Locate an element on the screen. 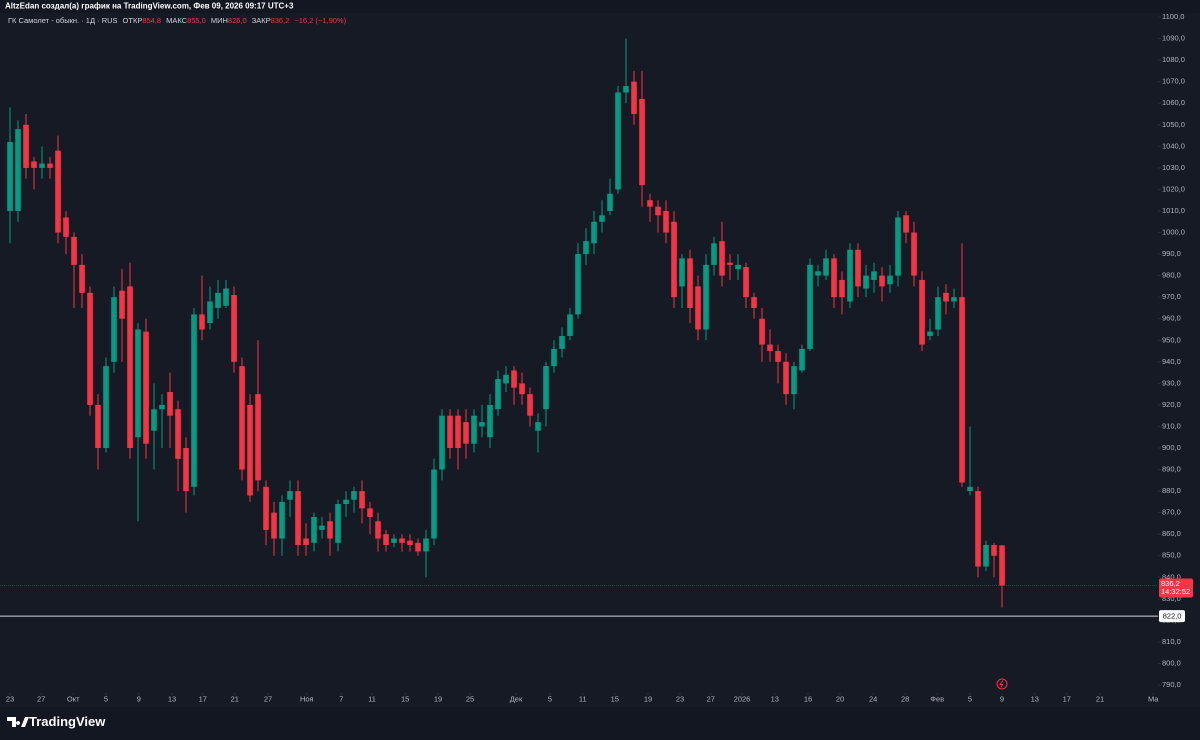 The width and height of the screenshot is (1200, 740). legend-item-value: 854,8 is located at coordinates (151, 20).